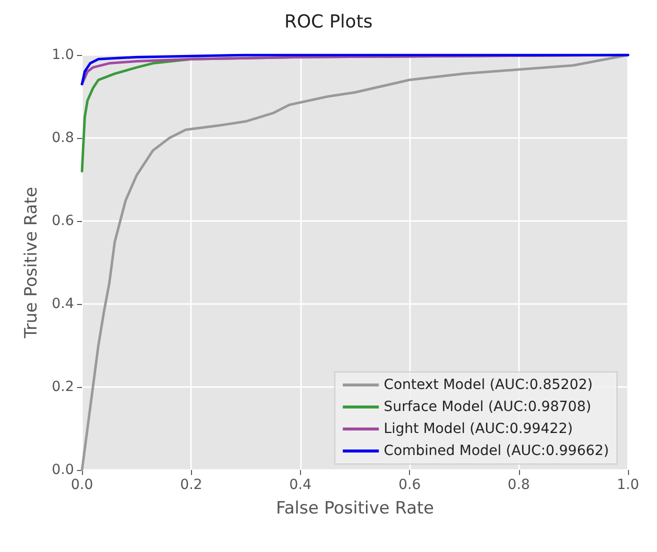 The image size is (657, 552). What do you see at coordinates (63, 470) in the screenshot?
I see `y-tick-label: 0.0` at bounding box center [63, 470].